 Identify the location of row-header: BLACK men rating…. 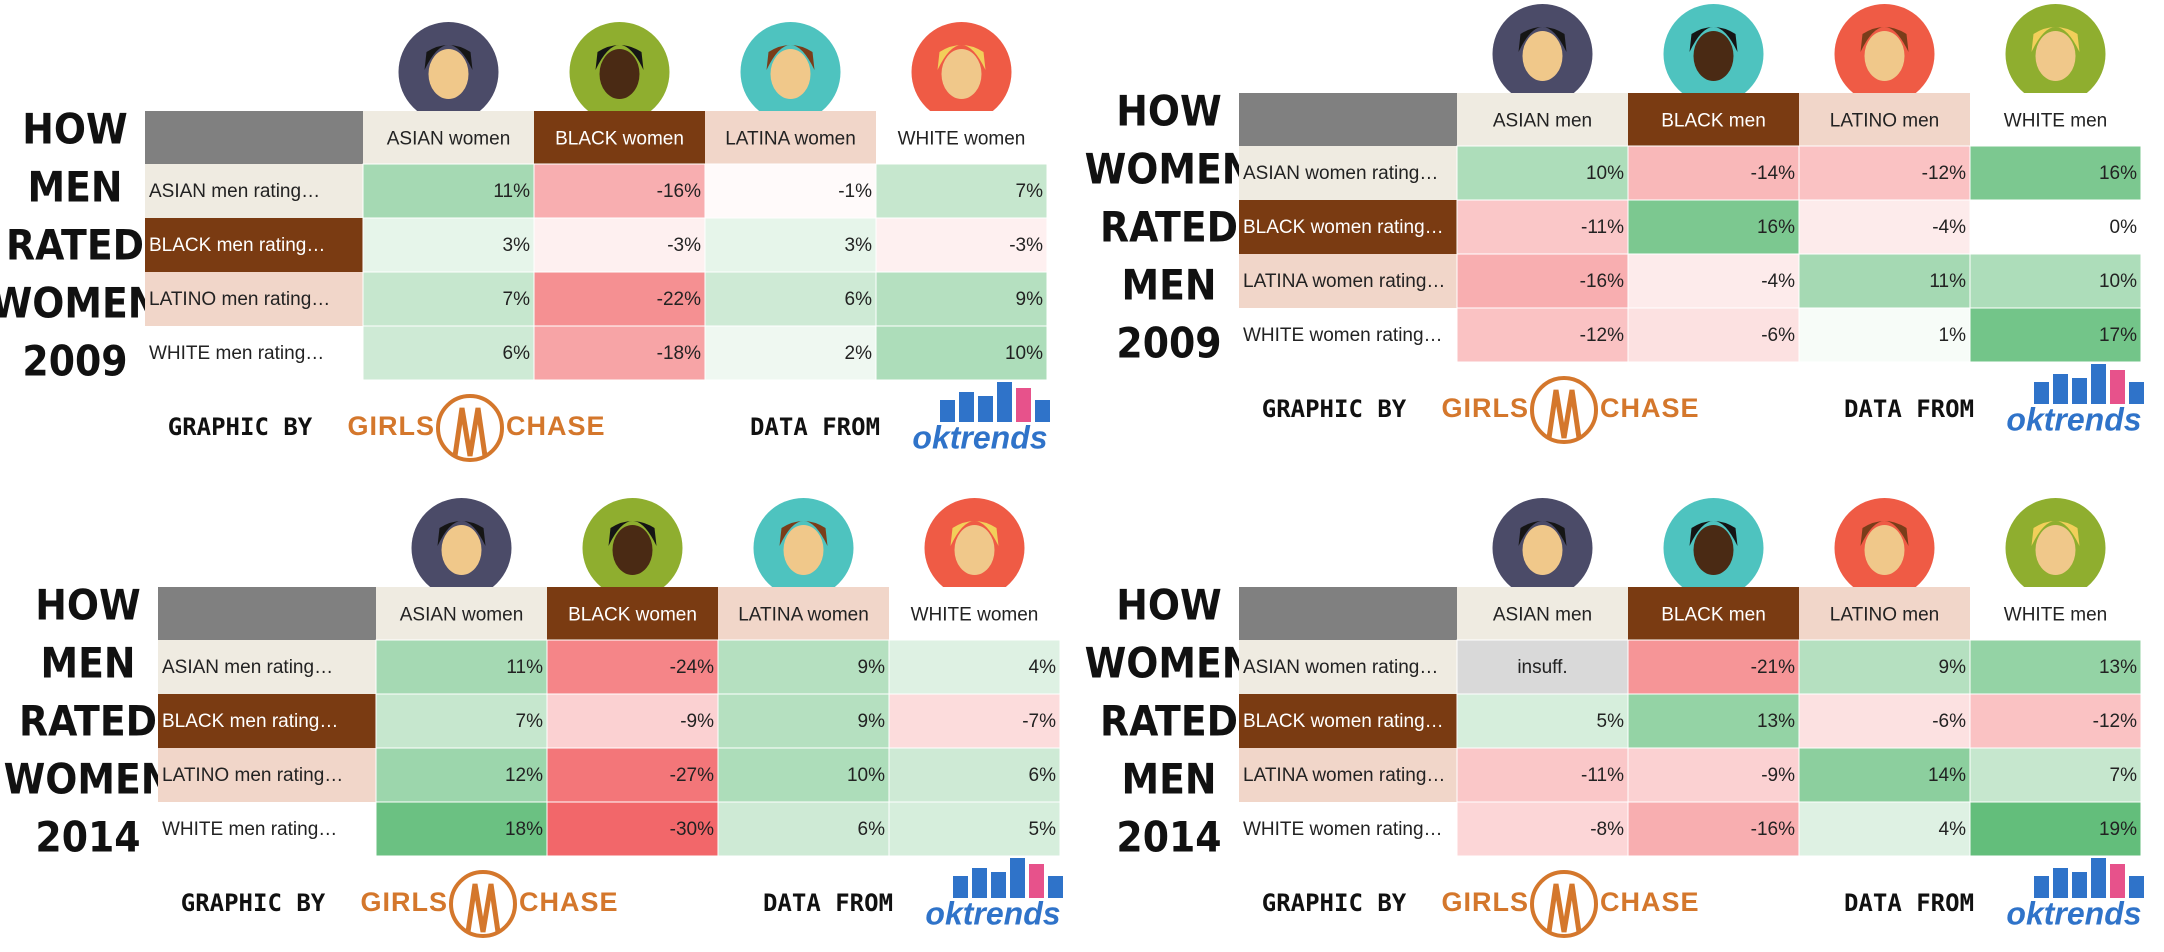
(237, 245).